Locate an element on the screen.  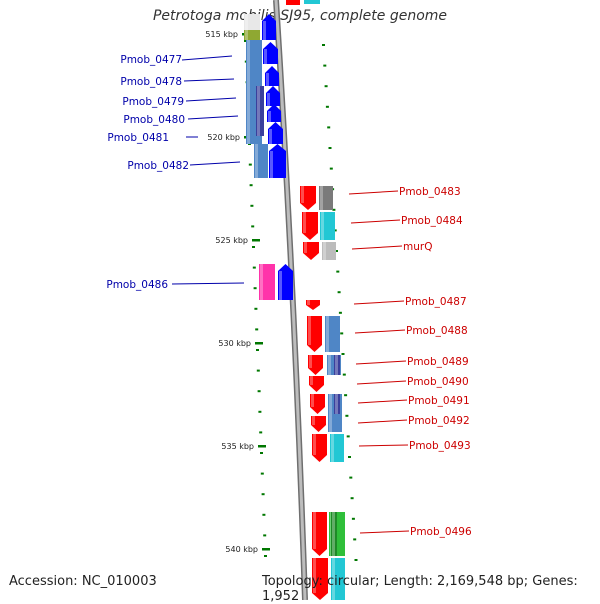
scale-label: 515 kbp is located at coordinates (221, 34).